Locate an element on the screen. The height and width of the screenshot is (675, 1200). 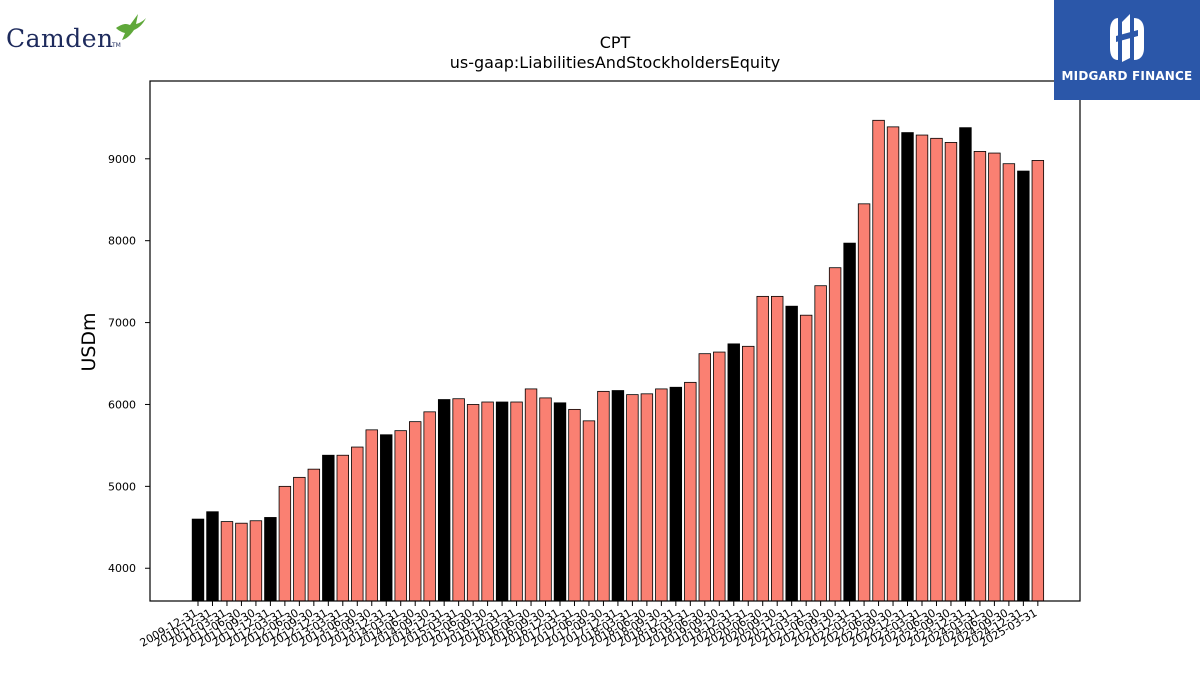
y-tick-label: 5000 is located at coordinates (122, 486).